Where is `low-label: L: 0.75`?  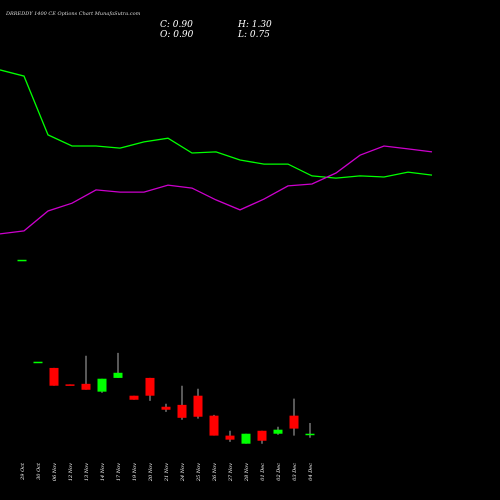
low-label: L: 0.75 is located at coordinates (253, 35).